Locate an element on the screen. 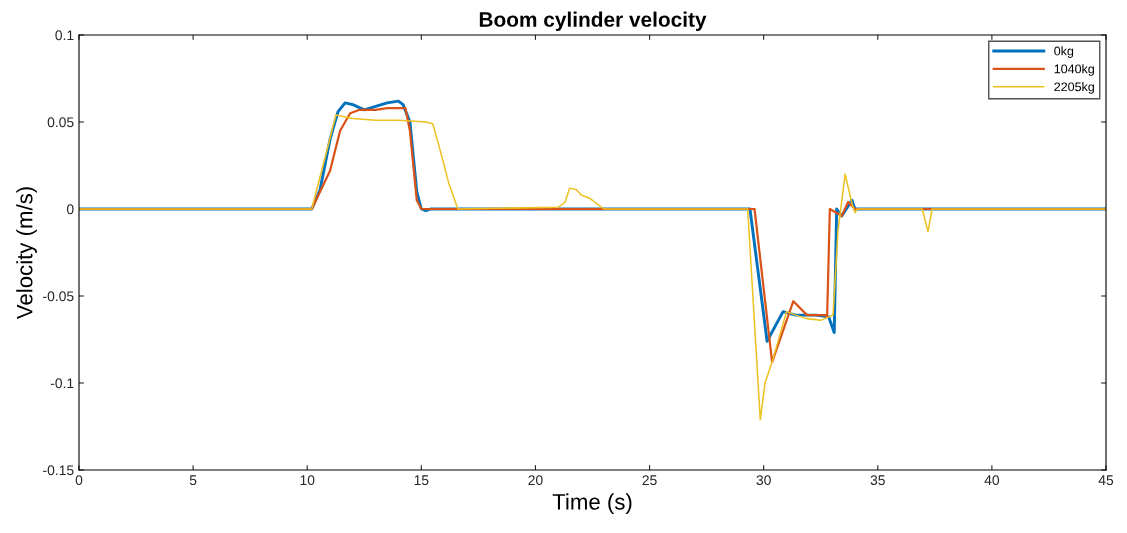 Image resolution: width=1127 pixels, height=533 pixels. legend-label: 0kg is located at coordinates (1064, 52).